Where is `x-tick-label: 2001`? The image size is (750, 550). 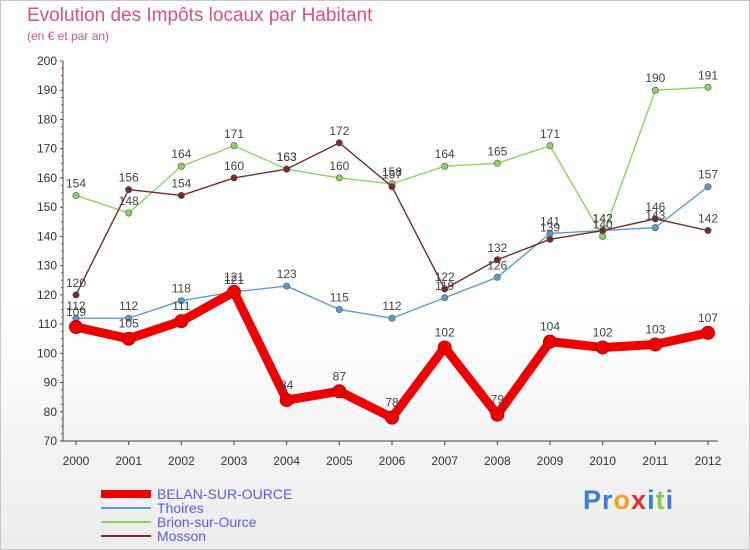 x-tick-label: 2001 is located at coordinates (128, 461).